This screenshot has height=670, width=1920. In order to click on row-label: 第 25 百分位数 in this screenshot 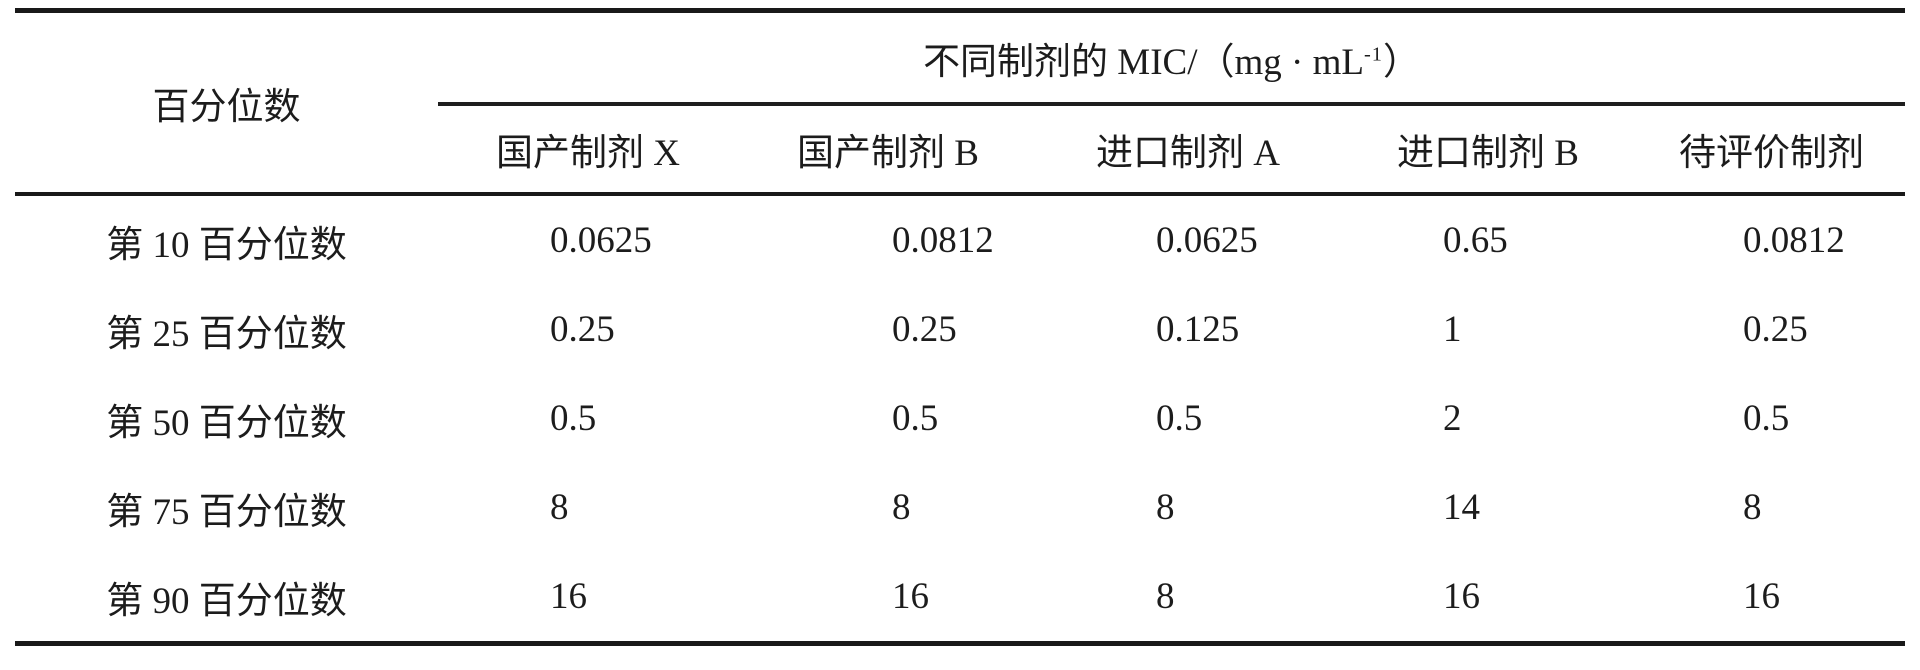, I will do `click(226, 334)`.